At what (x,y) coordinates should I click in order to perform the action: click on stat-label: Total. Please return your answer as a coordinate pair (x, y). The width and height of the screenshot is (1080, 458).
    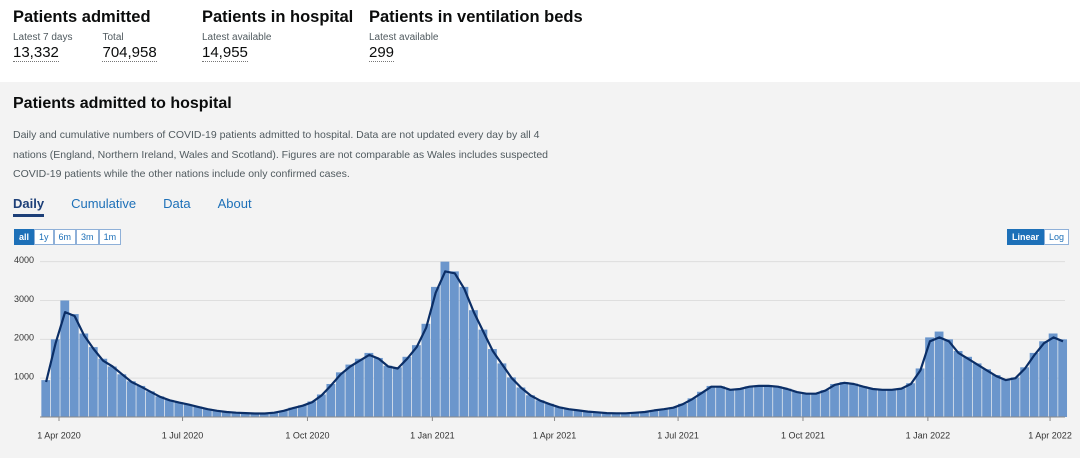
    Looking at the image, I should click on (113, 37).